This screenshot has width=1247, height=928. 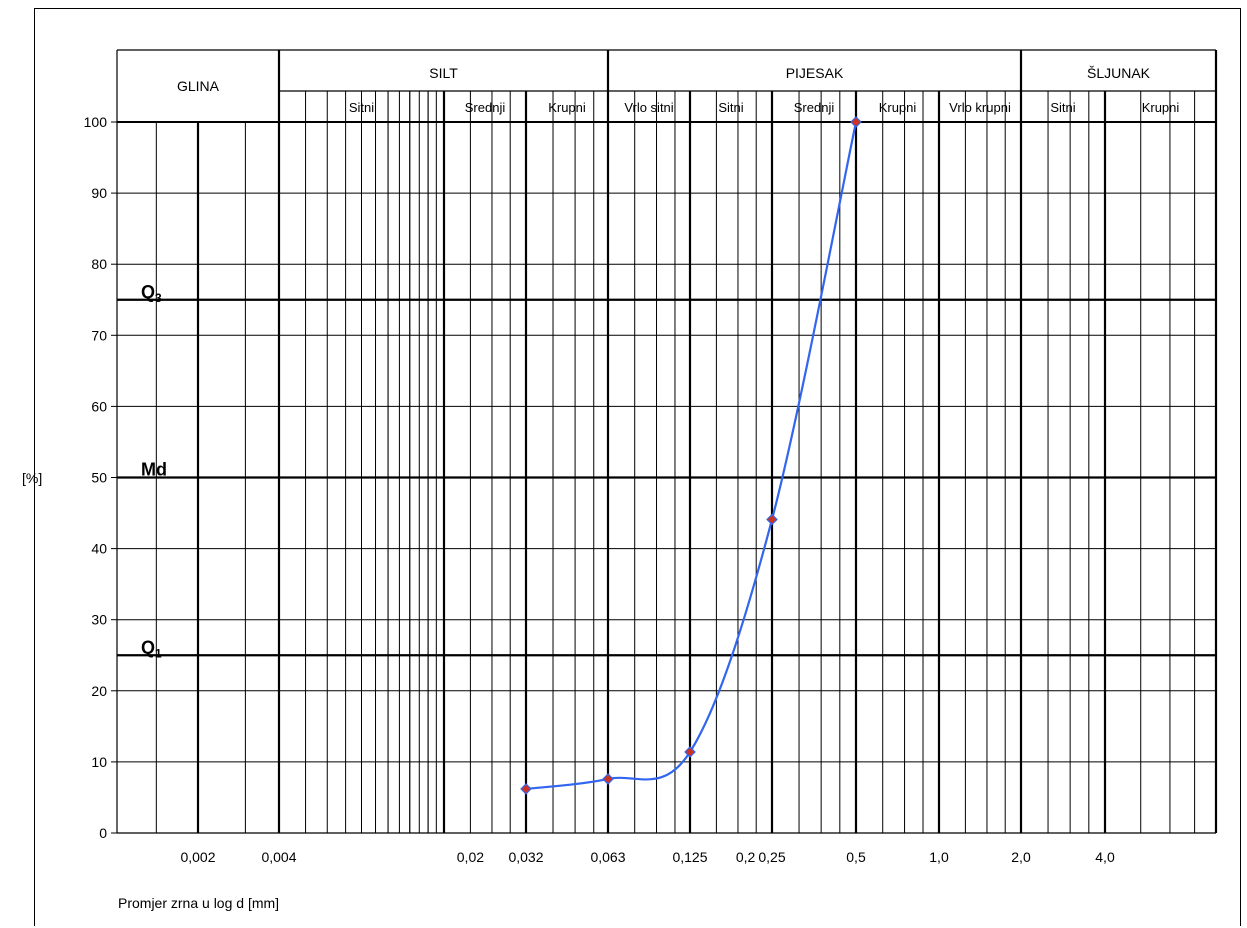 What do you see at coordinates (99, 691) in the screenshot?
I see `y-tick-label: 20` at bounding box center [99, 691].